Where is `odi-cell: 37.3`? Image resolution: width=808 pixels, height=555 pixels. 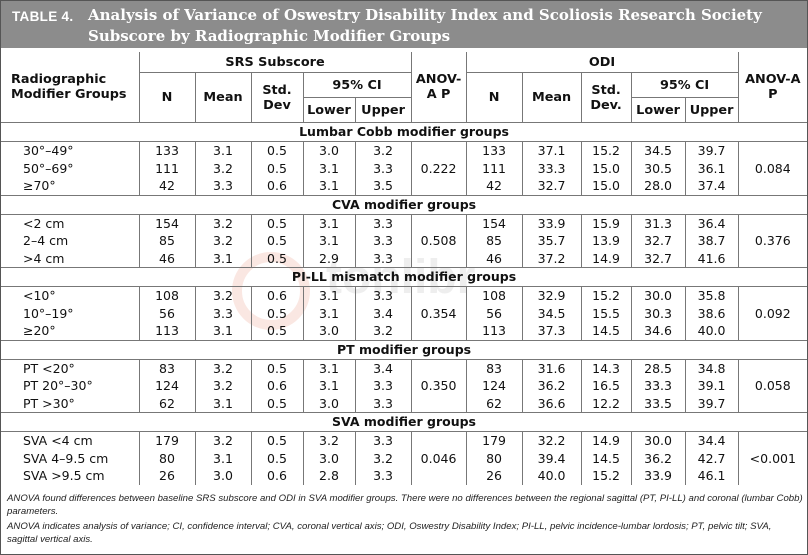
odi-cell: 37.3 is located at coordinates (551, 331).